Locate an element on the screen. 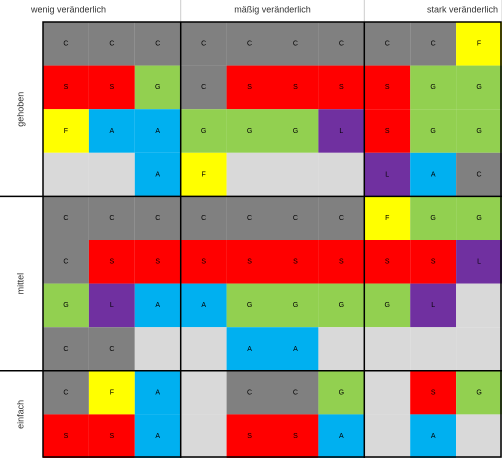 This screenshot has width=502, height=458. column-header: wenig veränderlich is located at coordinates (68, 9).